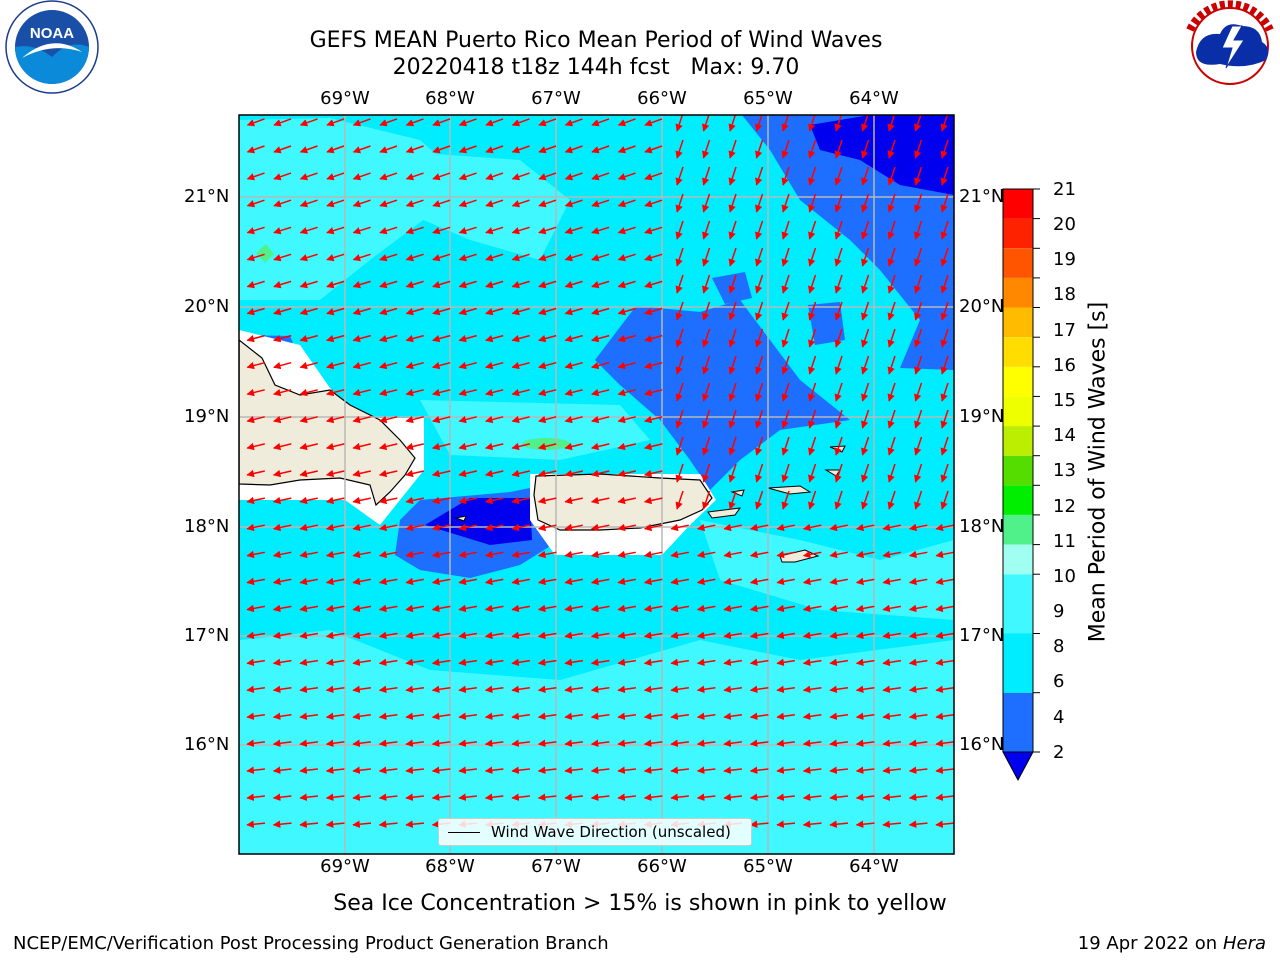 The image size is (1280, 960). Describe the element at coordinates (1172, 943) in the screenshot. I see `credit-date-host: 19 Apr 2022 on Hera` at that location.